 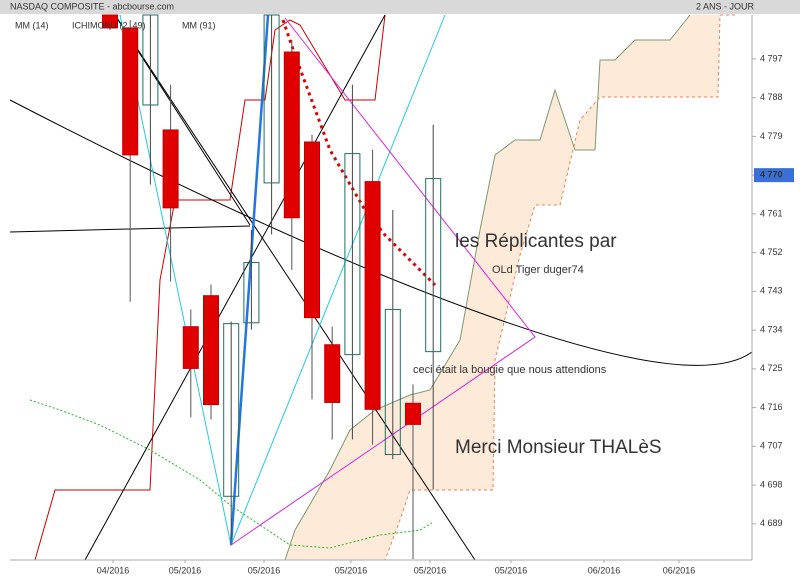 I want to click on current-price-box, so click(x=774, y=175).